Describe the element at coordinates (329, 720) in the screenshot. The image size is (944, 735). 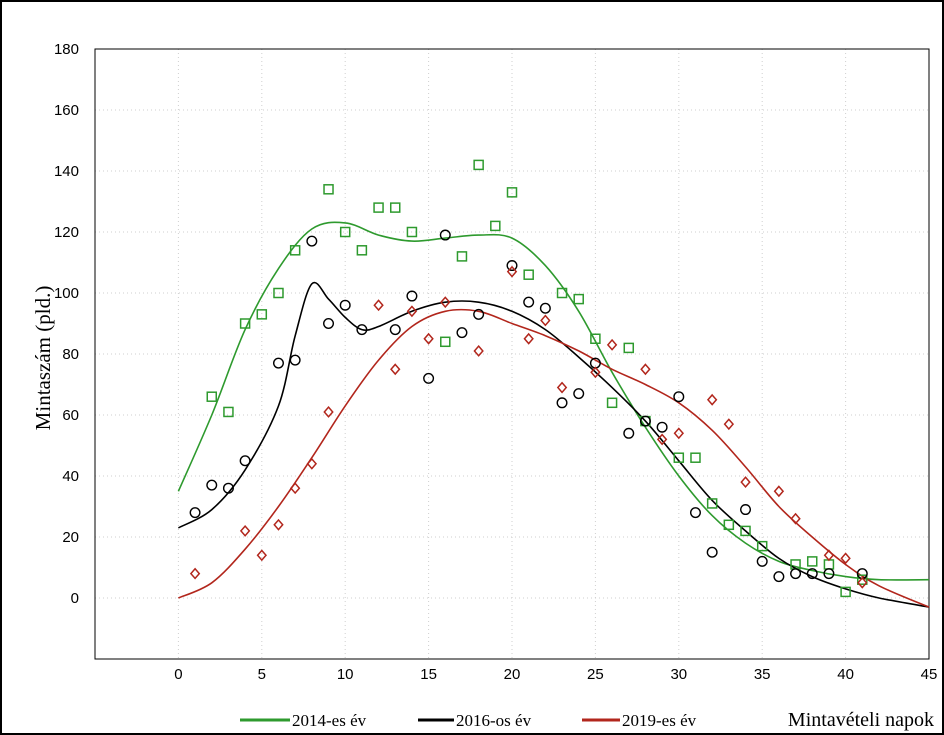
I see `legend-label-series-1: 2014-es év` at that location.